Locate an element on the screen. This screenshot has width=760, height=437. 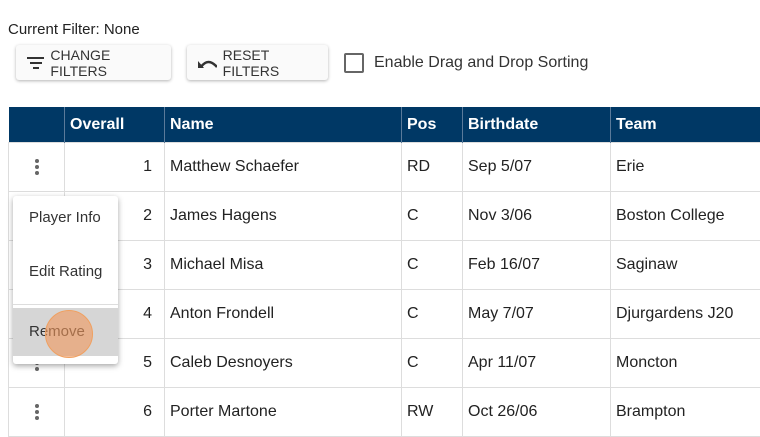
cell-overall: 1 is located at coordinates (115, 167).